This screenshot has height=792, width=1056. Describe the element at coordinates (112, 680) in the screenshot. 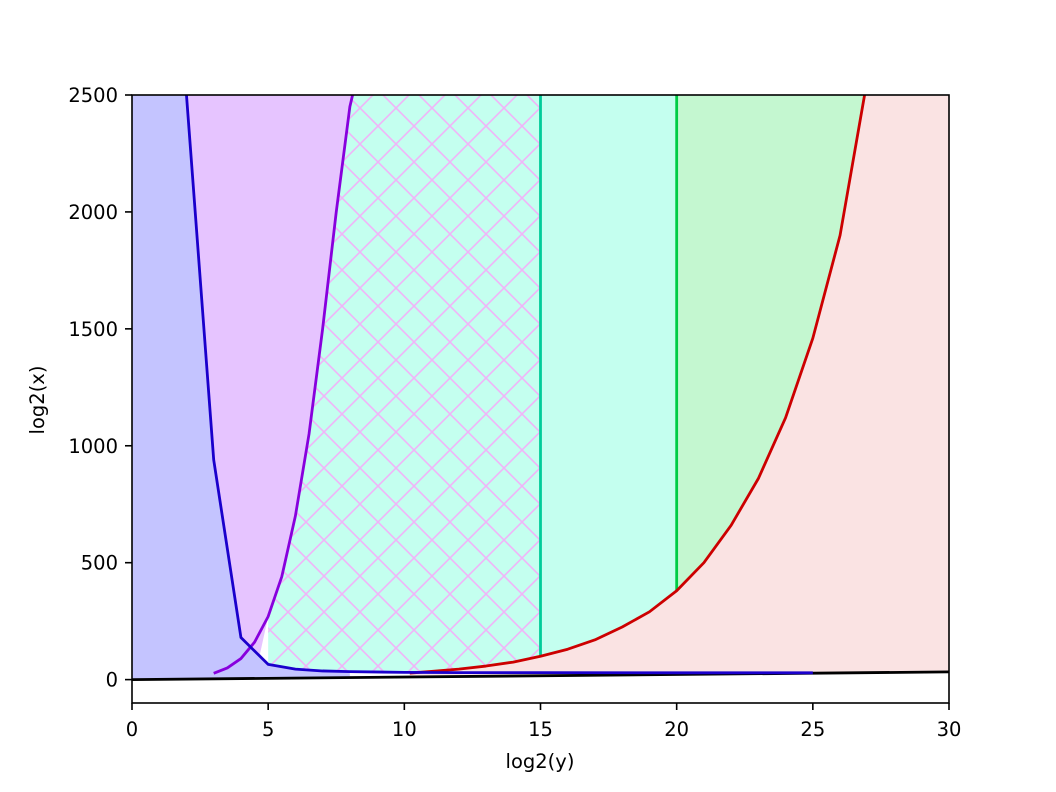

I see `y-tick-label: 0` at that location.